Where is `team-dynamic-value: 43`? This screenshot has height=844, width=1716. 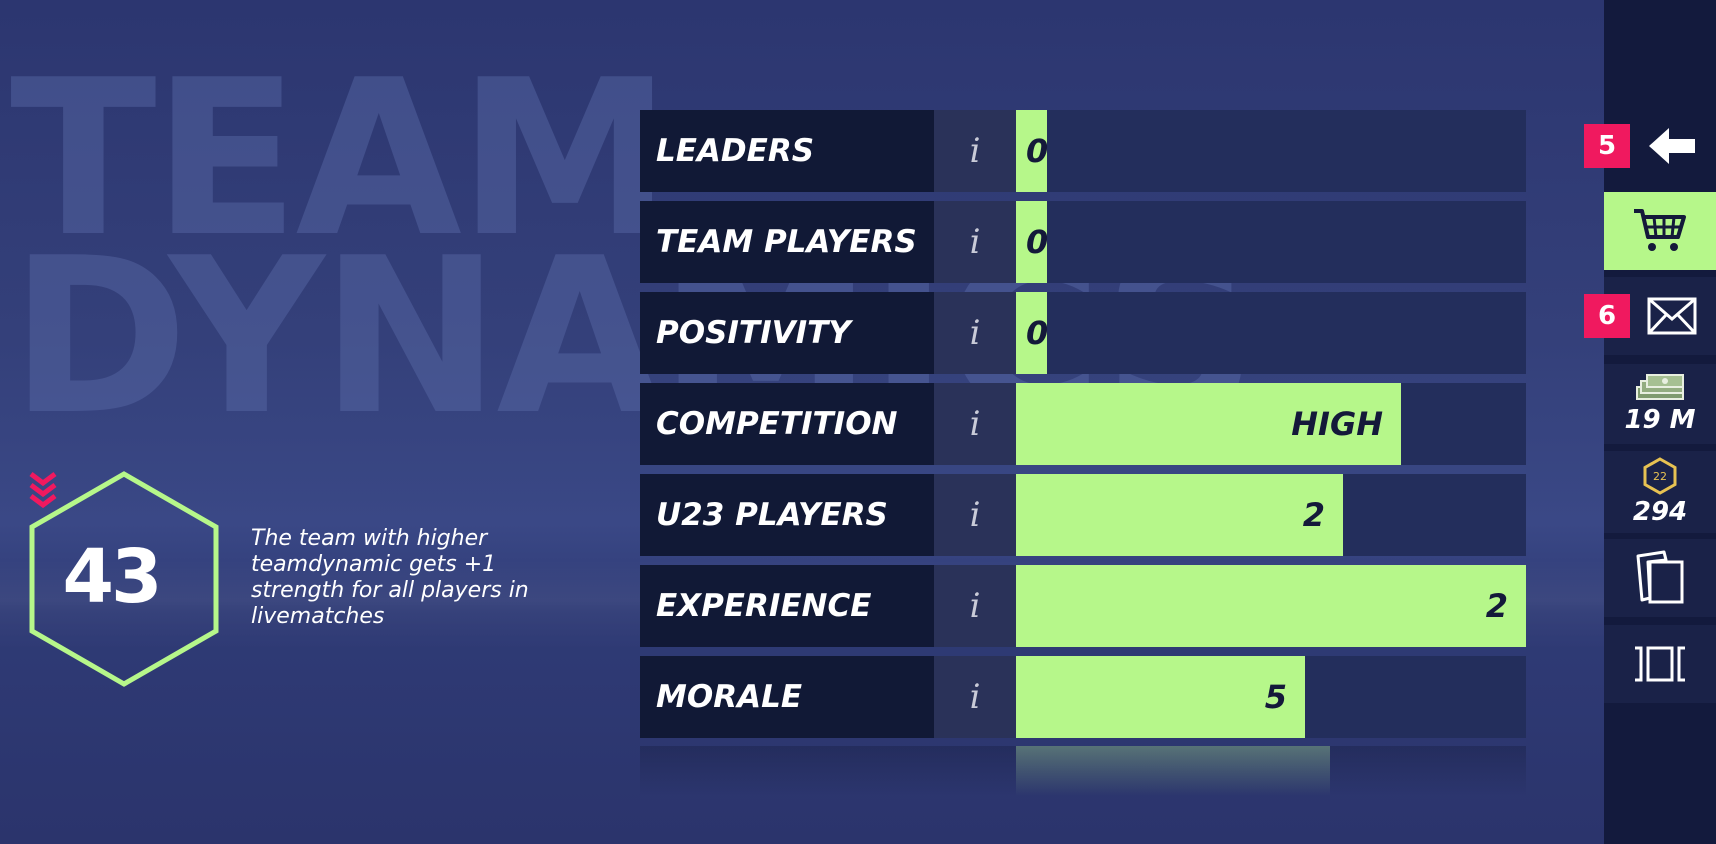
team-dynamic-value: 43 is located at coordinates (112, 577).